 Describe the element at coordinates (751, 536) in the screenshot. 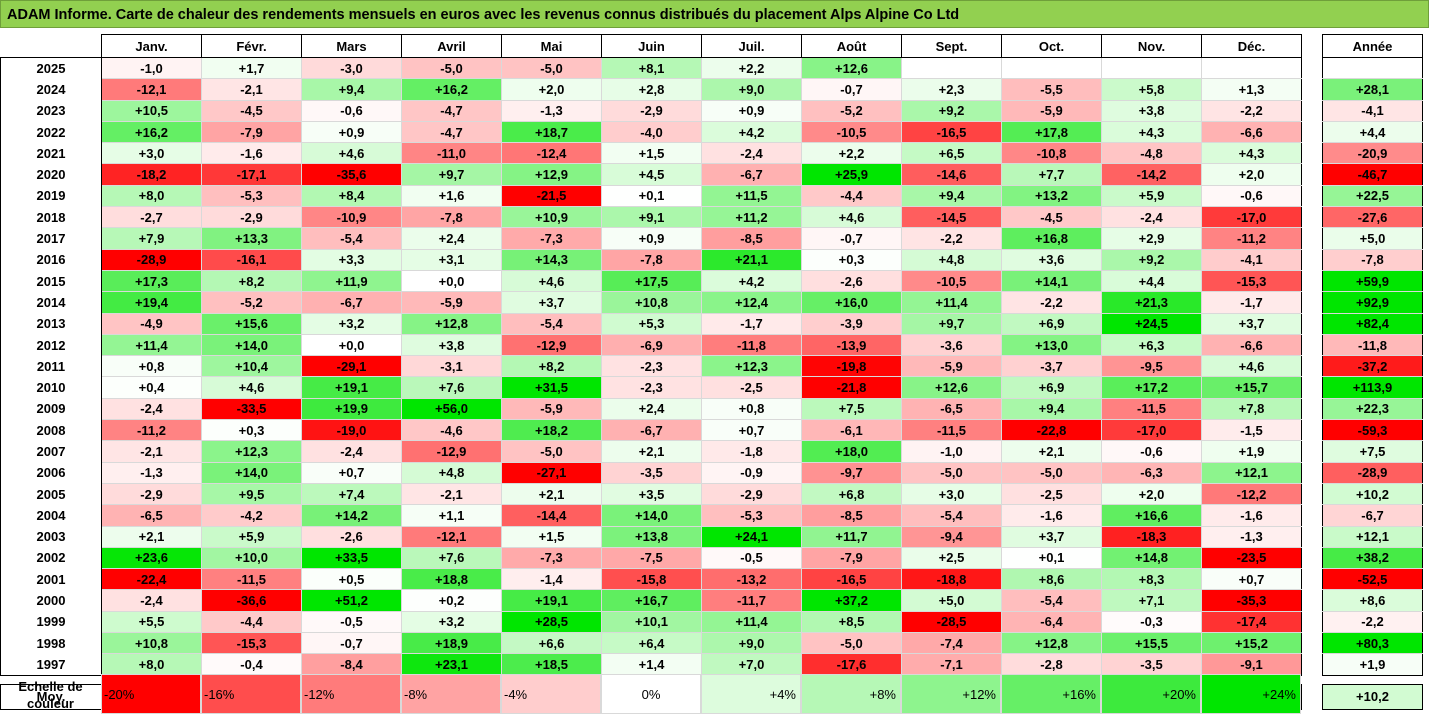

I see `heatmap-cell: +24,1` at that location.